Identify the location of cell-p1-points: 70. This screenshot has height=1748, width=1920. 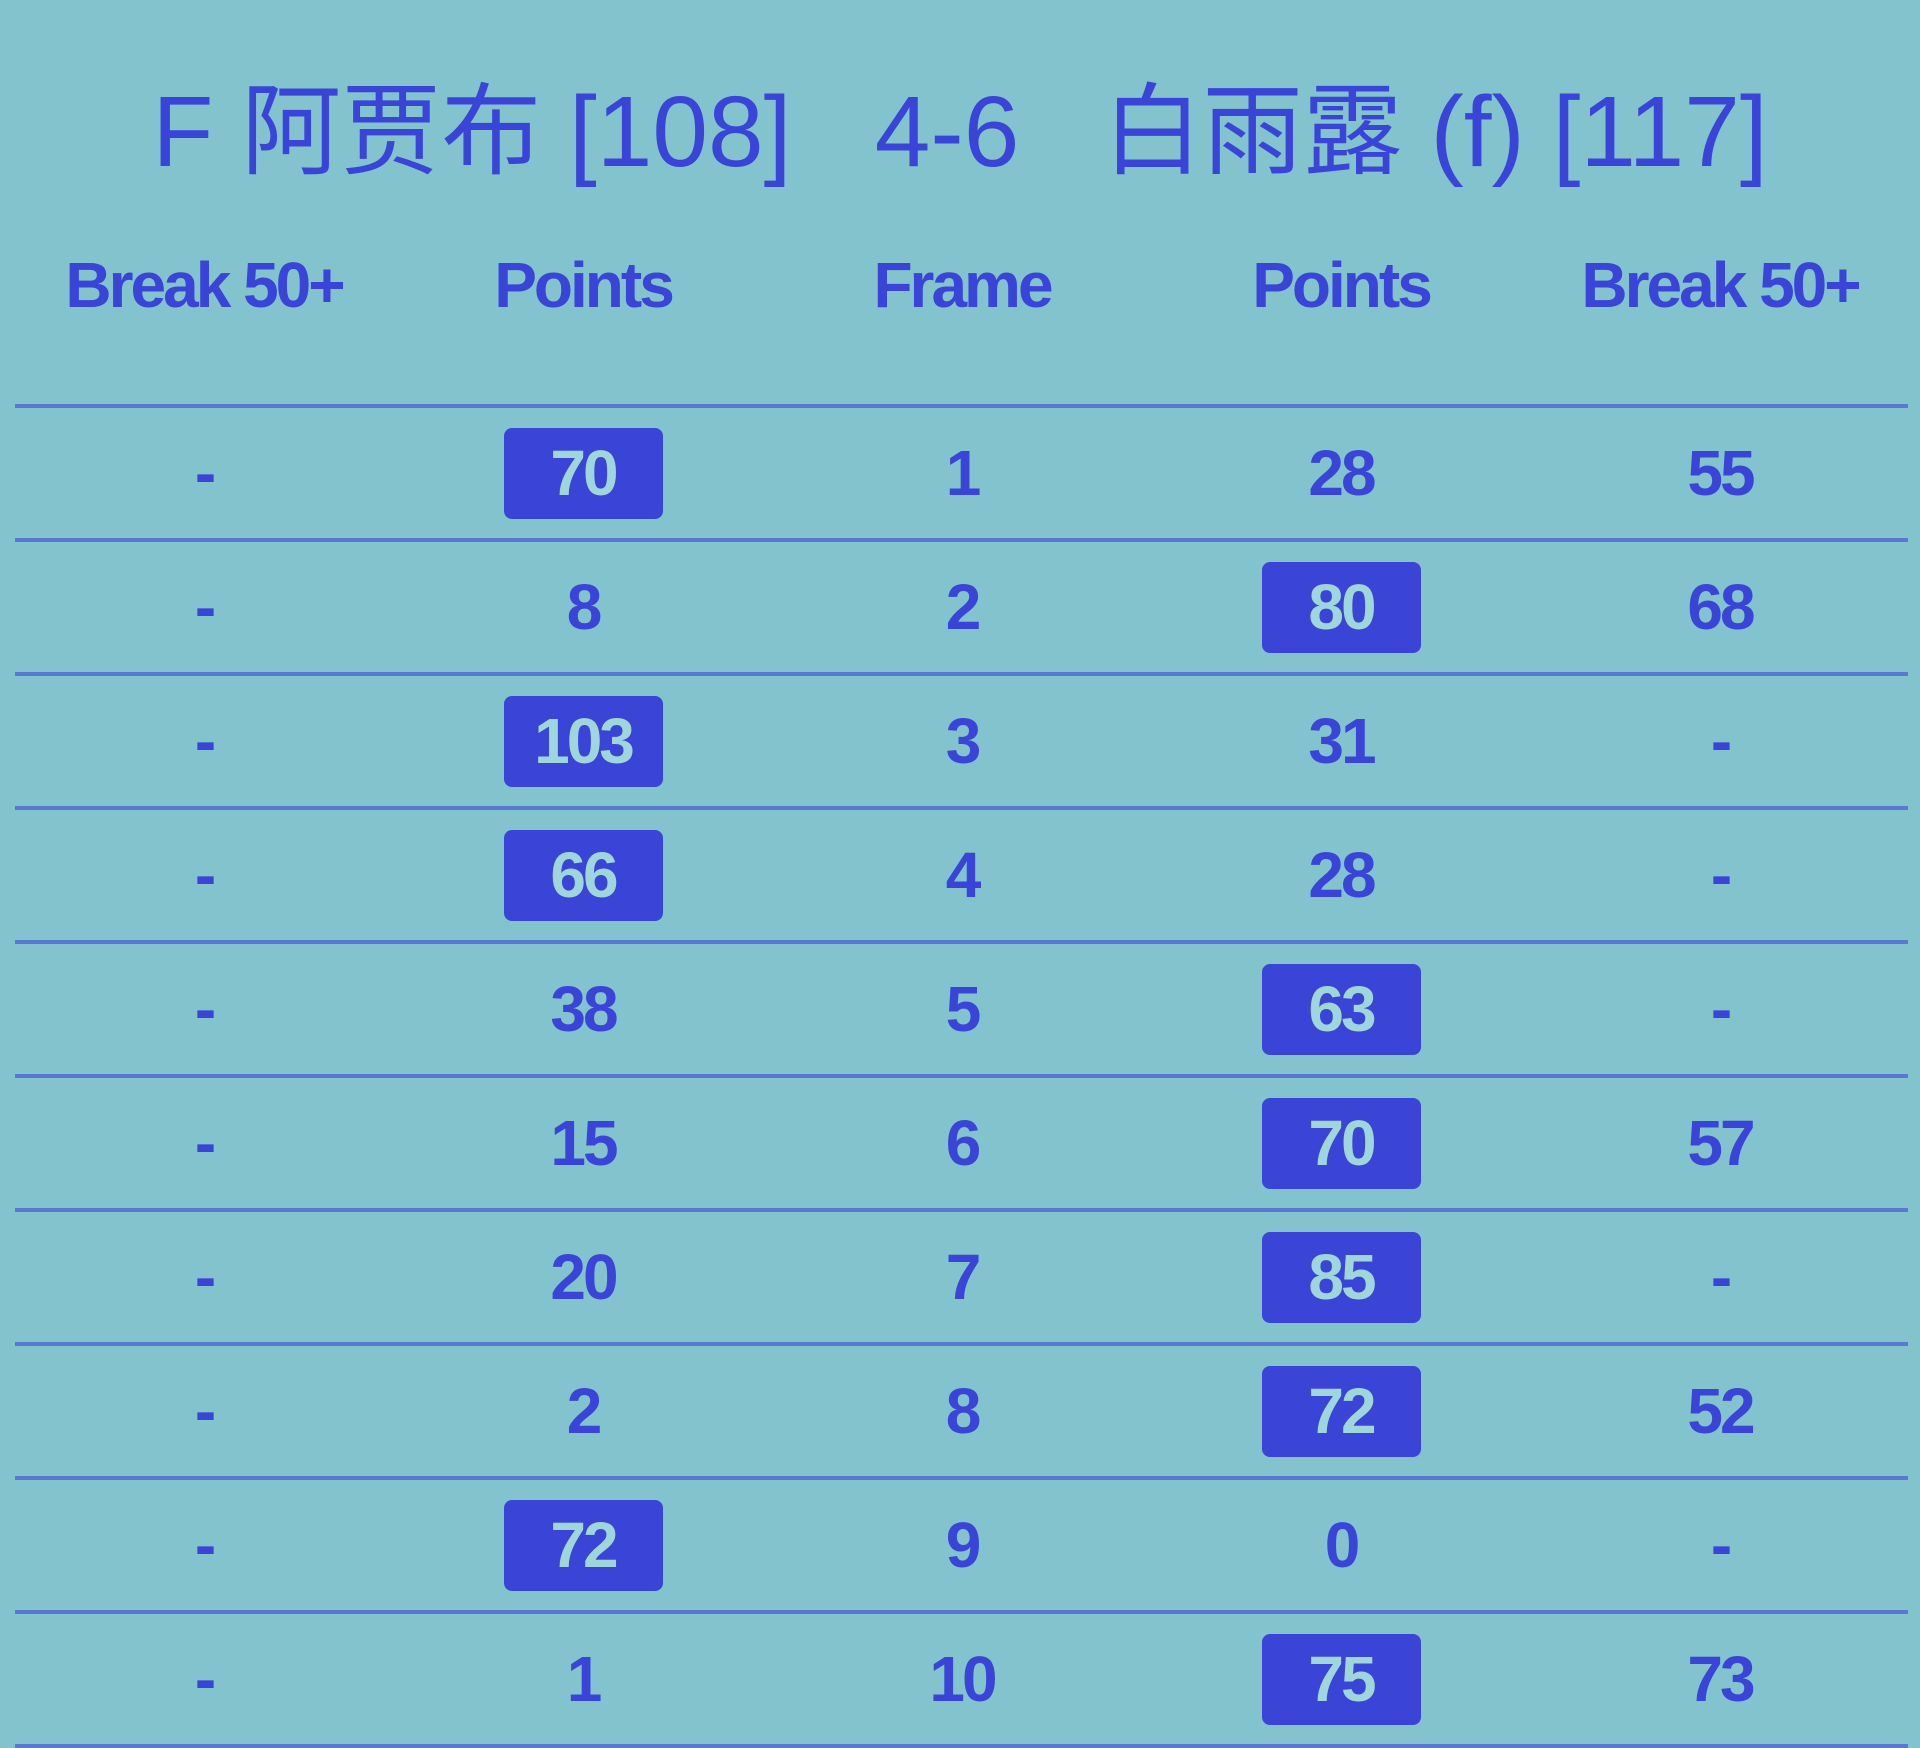
(583, 473).